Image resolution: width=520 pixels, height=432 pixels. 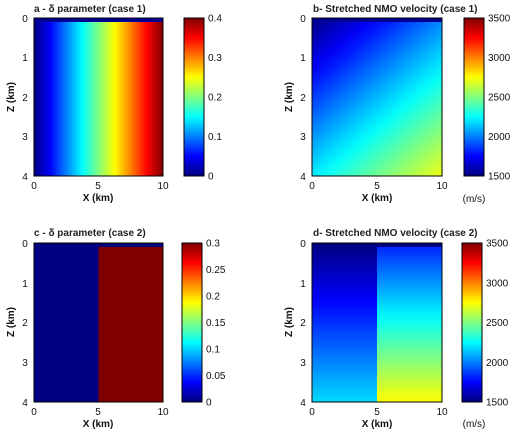 I want to click on panel-a-ytick: 1, so click(x=25, y=58).